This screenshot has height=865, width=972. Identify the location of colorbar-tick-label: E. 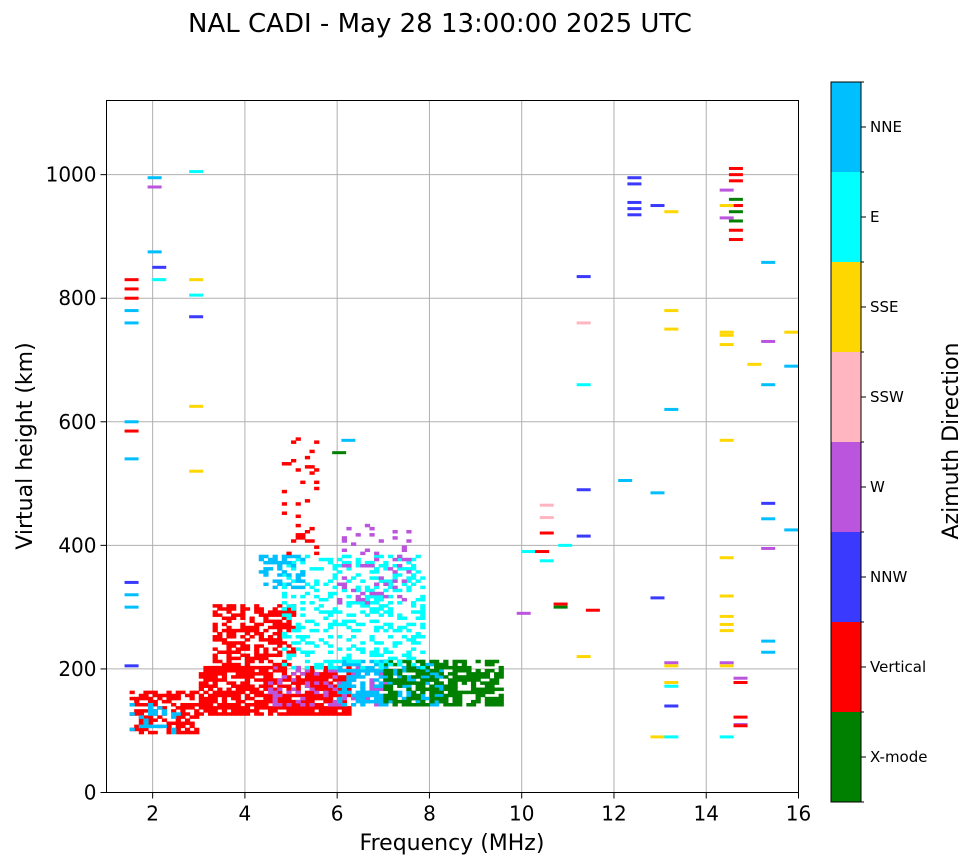
(874, 217).